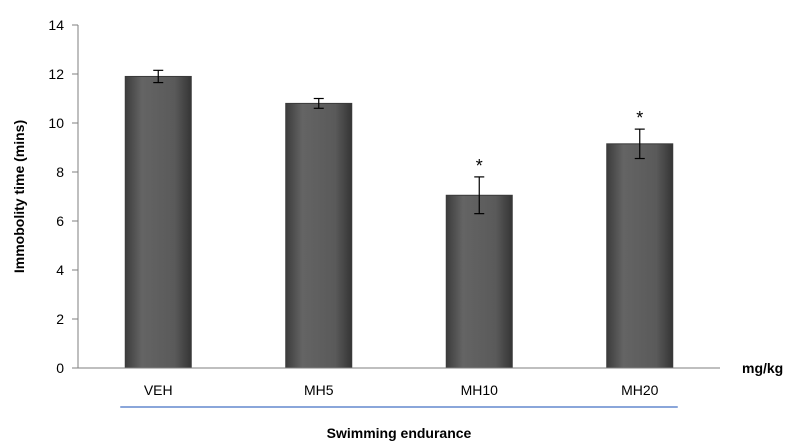 This screenshot has width=804, height=443. What do you see at coordinates (639, 118) in the screenshot?
I see `significance-star-mh20: *` at bounding box center [639, 118].